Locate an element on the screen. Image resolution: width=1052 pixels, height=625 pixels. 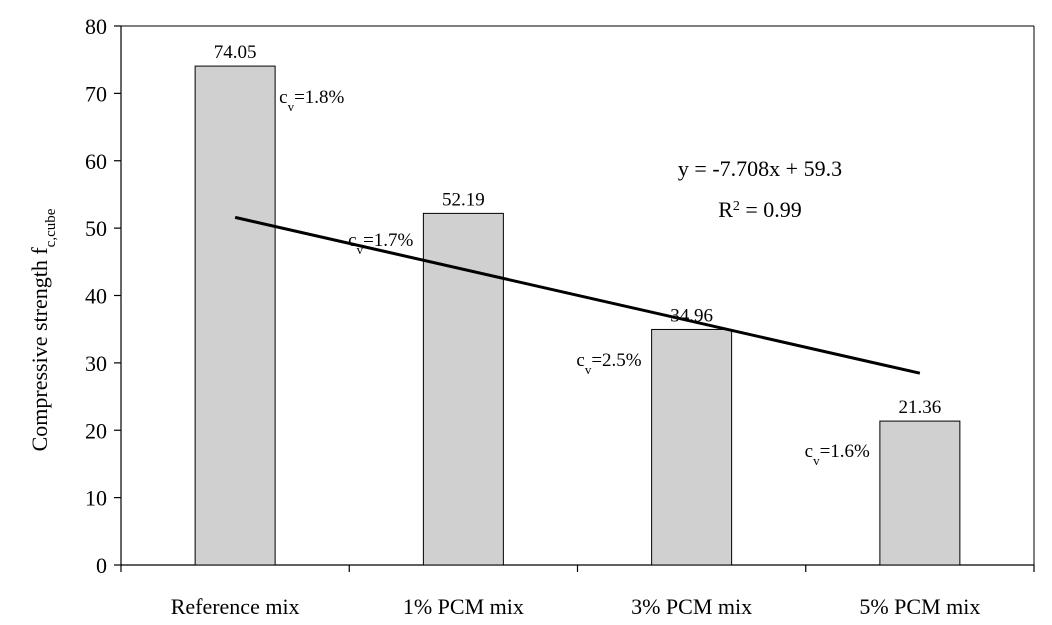
y-tick-label: 20 is located at coordinates (96, 430).